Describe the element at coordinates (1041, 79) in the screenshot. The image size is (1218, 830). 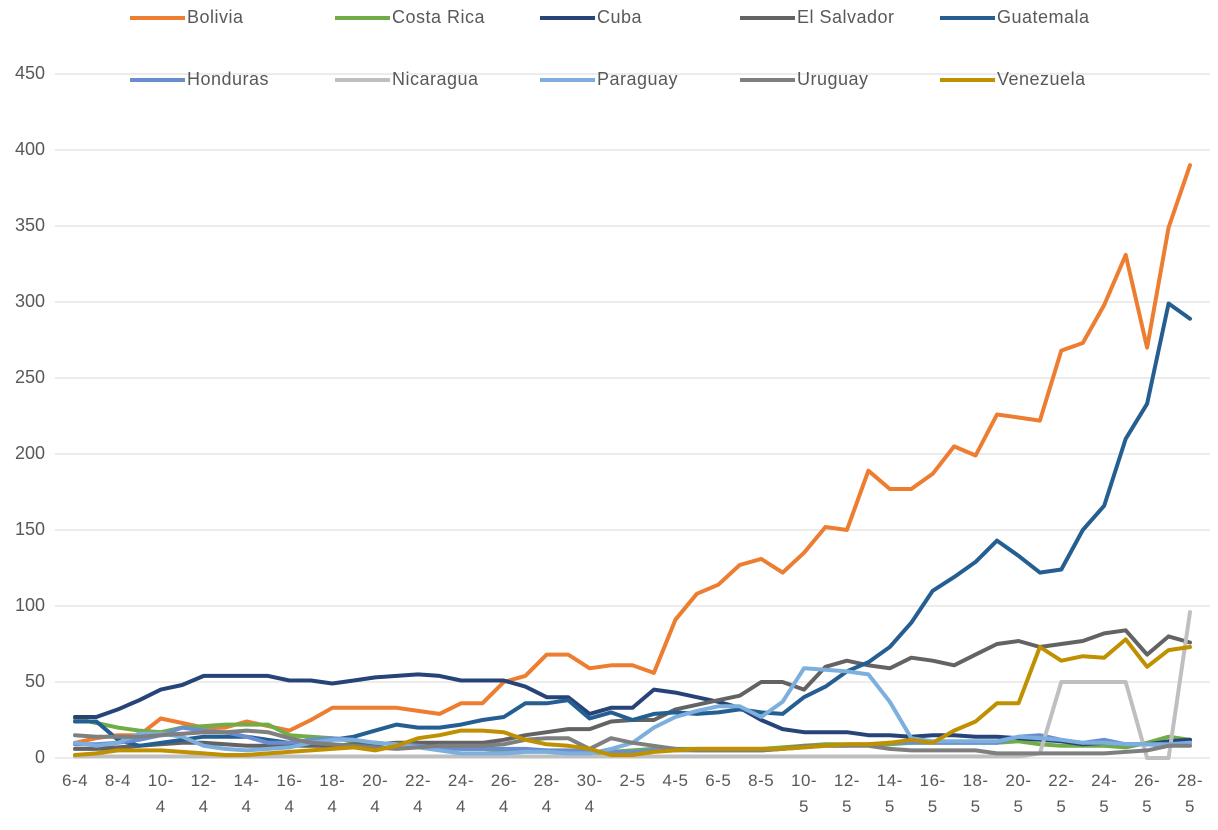
I see `legend-label: Venezuela` at that location.